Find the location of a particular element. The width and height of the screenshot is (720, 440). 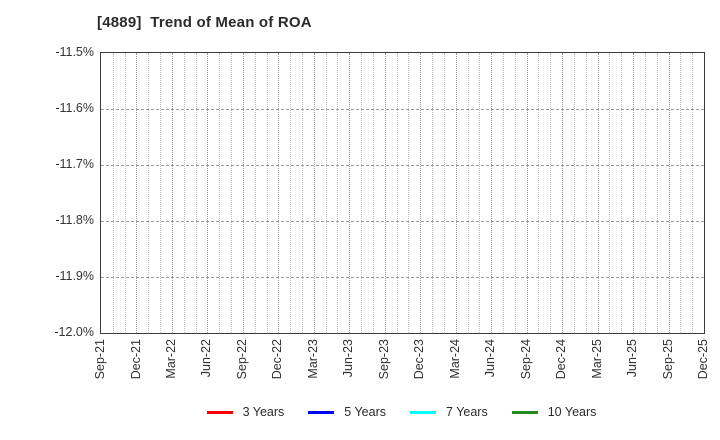

y-tick-label: -11.7% is located at coordinates (74, 164).